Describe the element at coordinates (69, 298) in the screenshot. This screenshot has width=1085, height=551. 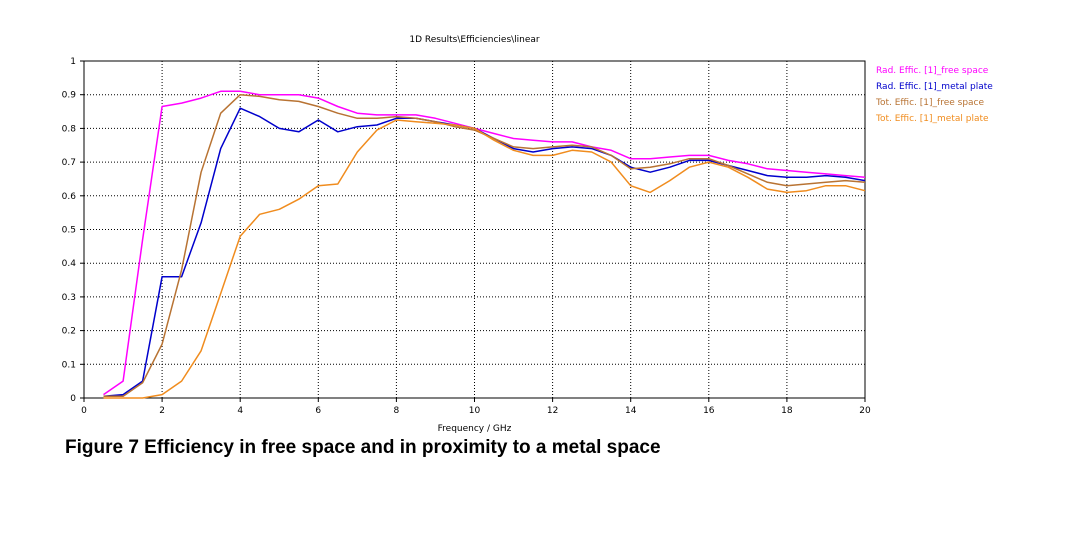
I see `y-tick-label: 0.3` at that location.